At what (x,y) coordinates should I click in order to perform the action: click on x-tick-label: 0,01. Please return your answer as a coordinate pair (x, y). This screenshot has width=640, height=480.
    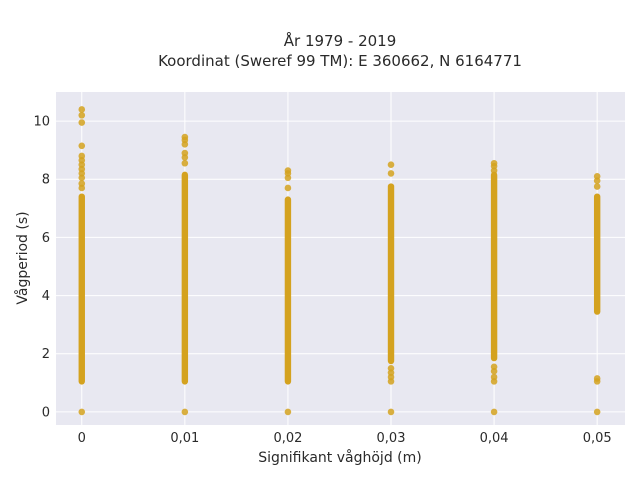
    Looking at the image, I should click on (184, 438).